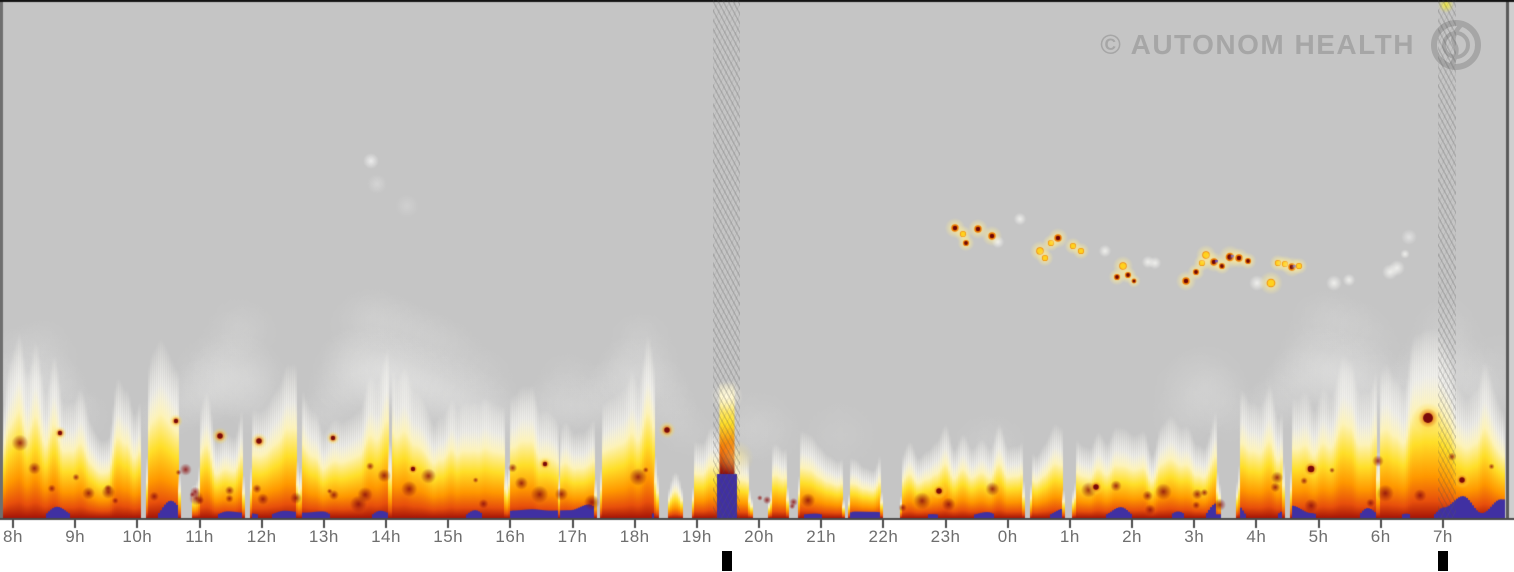 The width and height of the screenshot is (1514, 572). I want to click on axis-tick-label: 19h, so click(696, 536).